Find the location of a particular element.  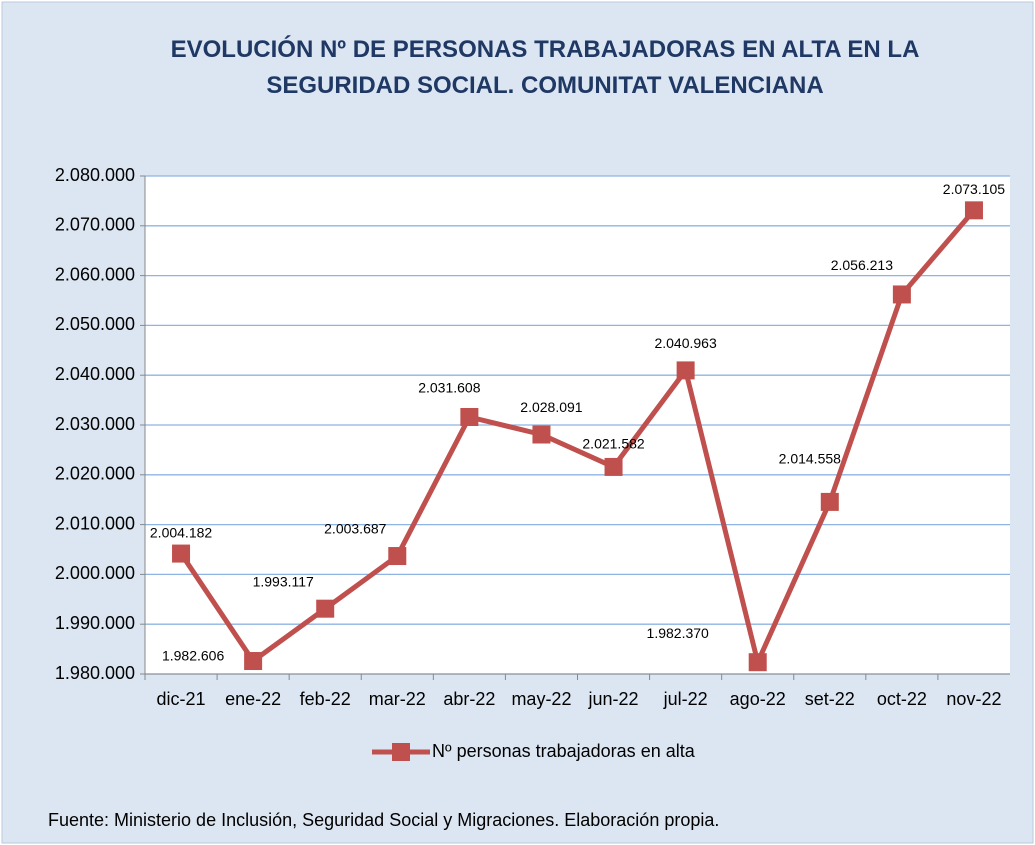

data-label: 1.982.370 is located at coordinates (678, 633).